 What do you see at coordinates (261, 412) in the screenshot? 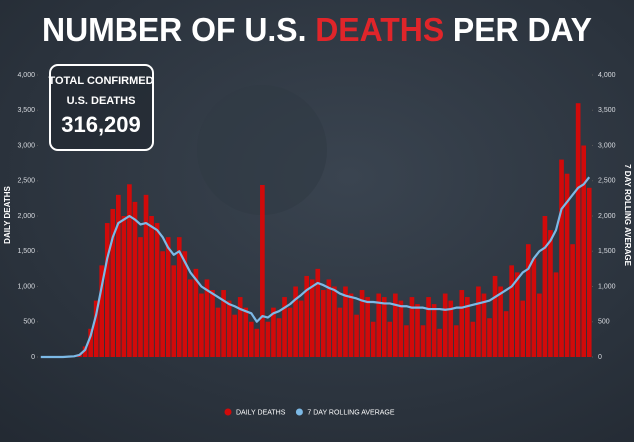
I see `legend-label: DAILY DEATHS` at bounding box center [261, 412].